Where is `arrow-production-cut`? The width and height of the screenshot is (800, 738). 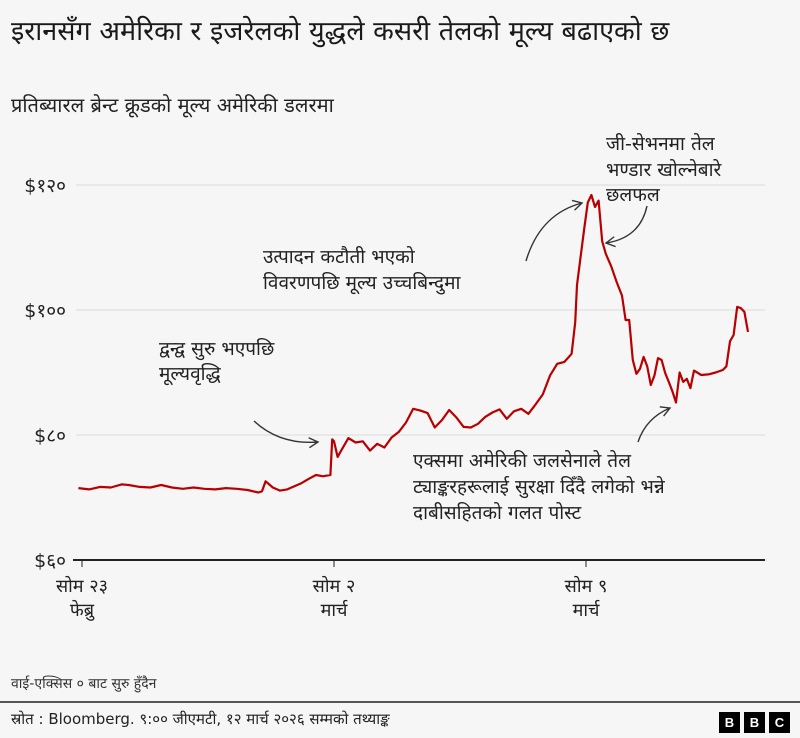
arrow-production-cut is located at coordinates (554, 230).